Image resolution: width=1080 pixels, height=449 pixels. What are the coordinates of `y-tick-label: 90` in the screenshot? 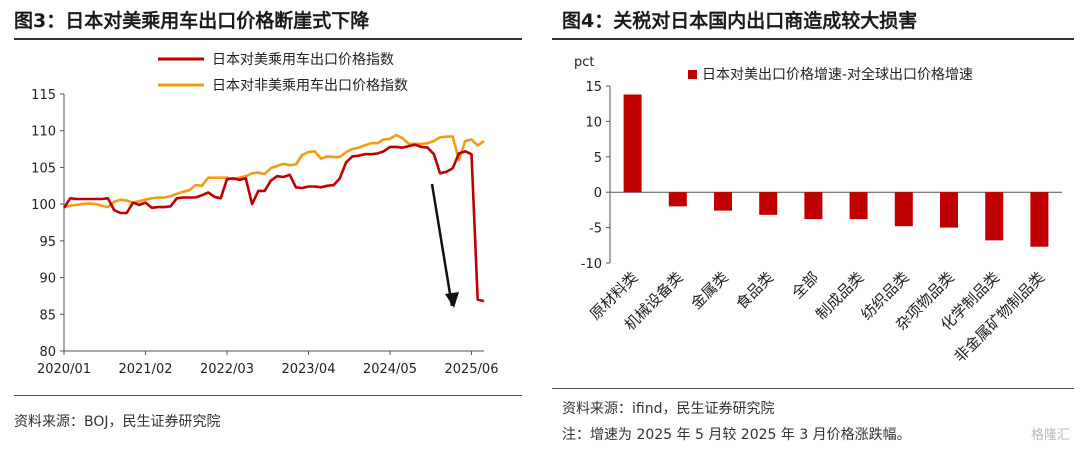 It's located at (47, 279).